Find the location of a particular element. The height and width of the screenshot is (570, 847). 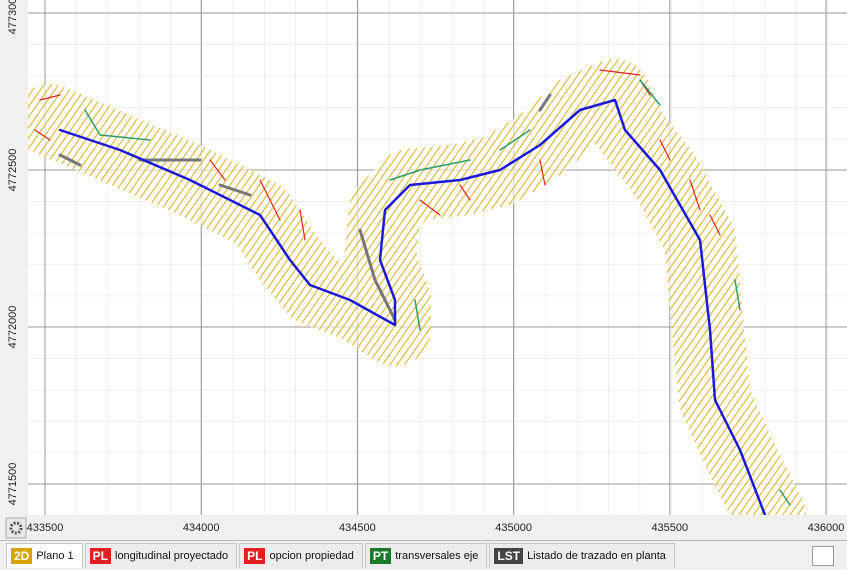

x-axis-label: 436000 is located at coordinates (826, 528).